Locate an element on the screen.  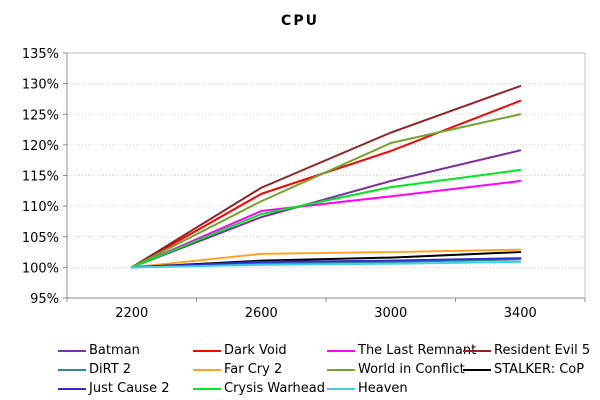
chart-title: CPU is located at coordinates (300, 21).